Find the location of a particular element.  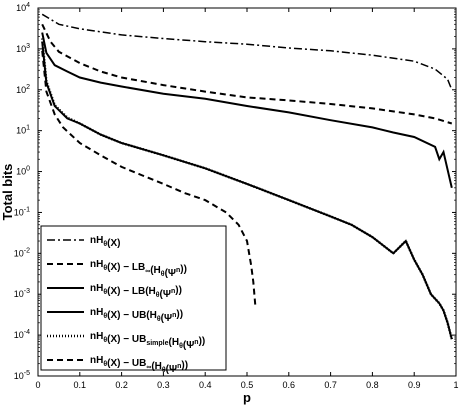

y-tick-label-4: 10⁻¹ is located at coordinates (22, 211).